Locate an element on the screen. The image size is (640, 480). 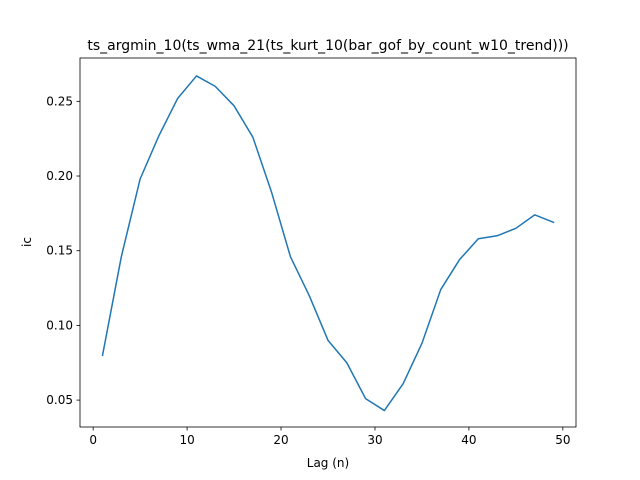
y-tick-label: 0.25 is located at coordinates (59, 101).